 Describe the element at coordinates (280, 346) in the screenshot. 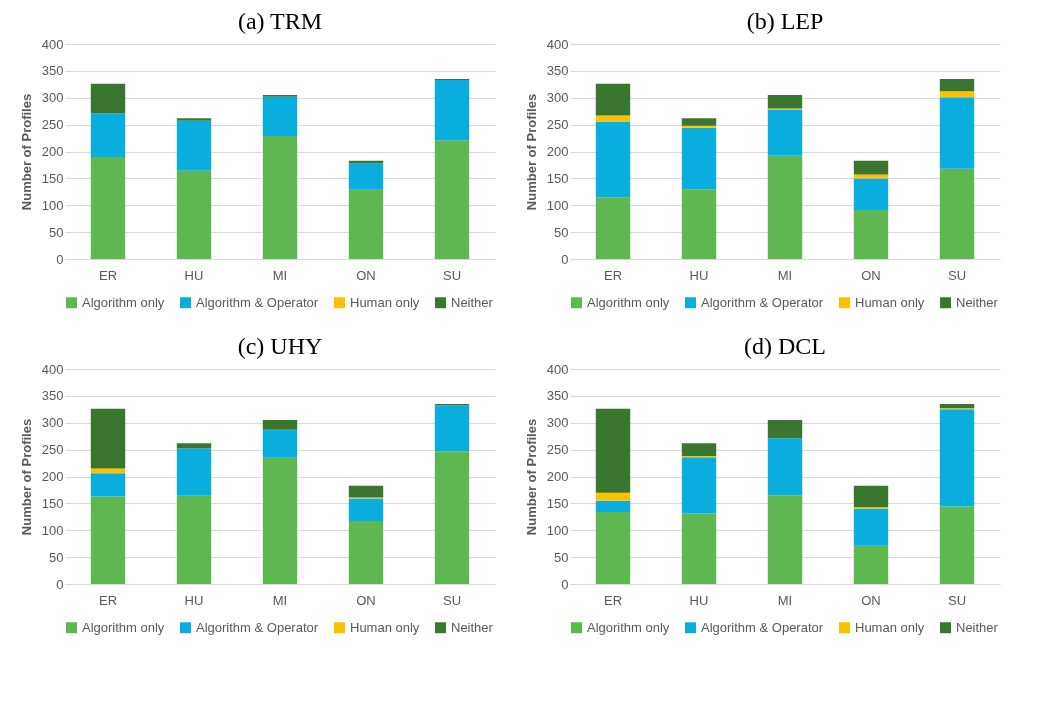

I see `chart-title: (c) UHY` at that location.